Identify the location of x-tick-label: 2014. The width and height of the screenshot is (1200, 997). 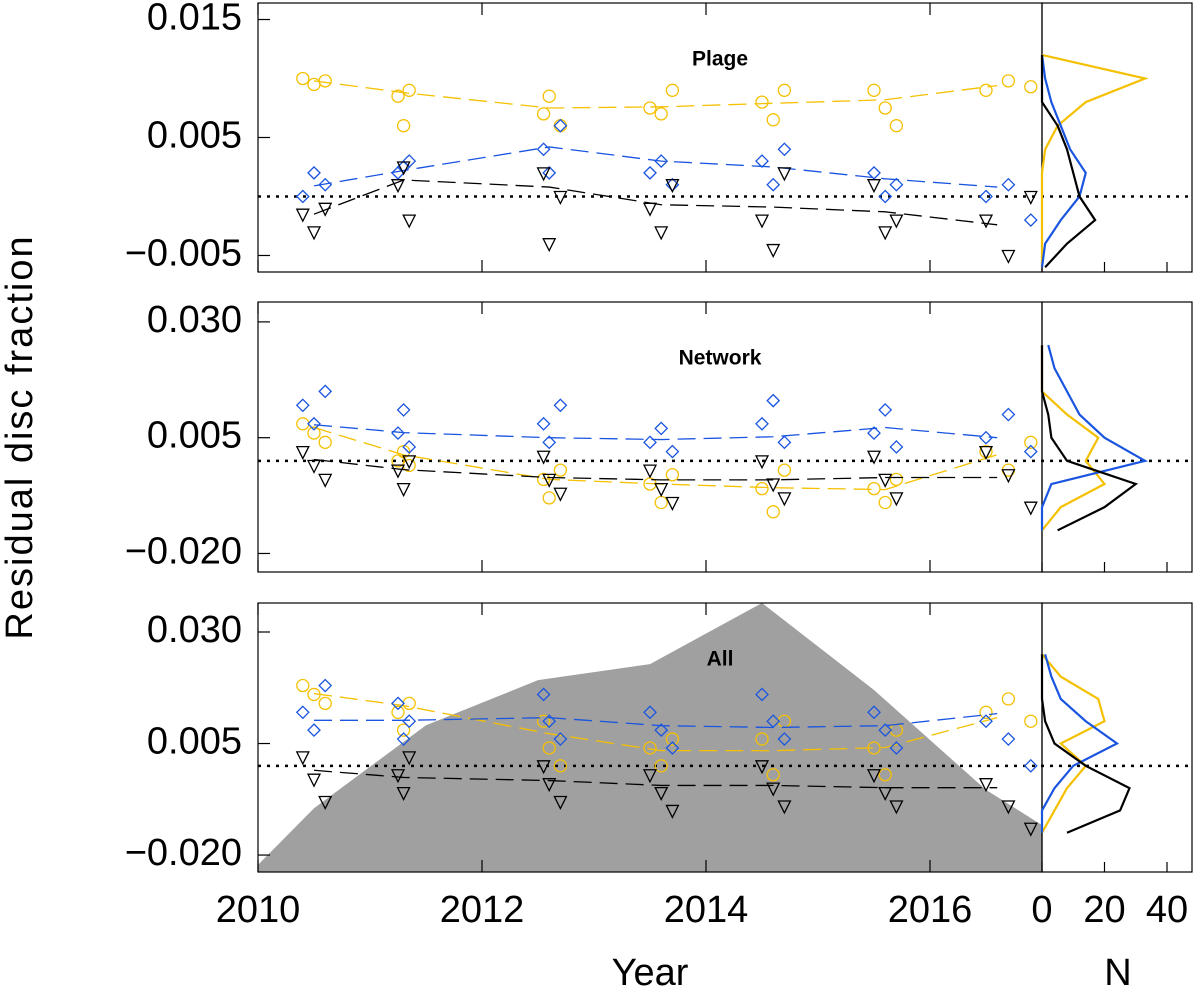
(706, 910).